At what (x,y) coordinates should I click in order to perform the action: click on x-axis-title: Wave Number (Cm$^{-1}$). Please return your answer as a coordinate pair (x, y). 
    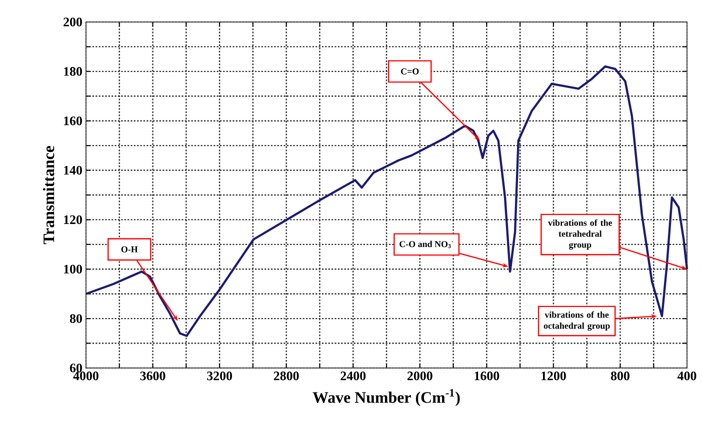
    Looking at the image, I should click on (386, 397).